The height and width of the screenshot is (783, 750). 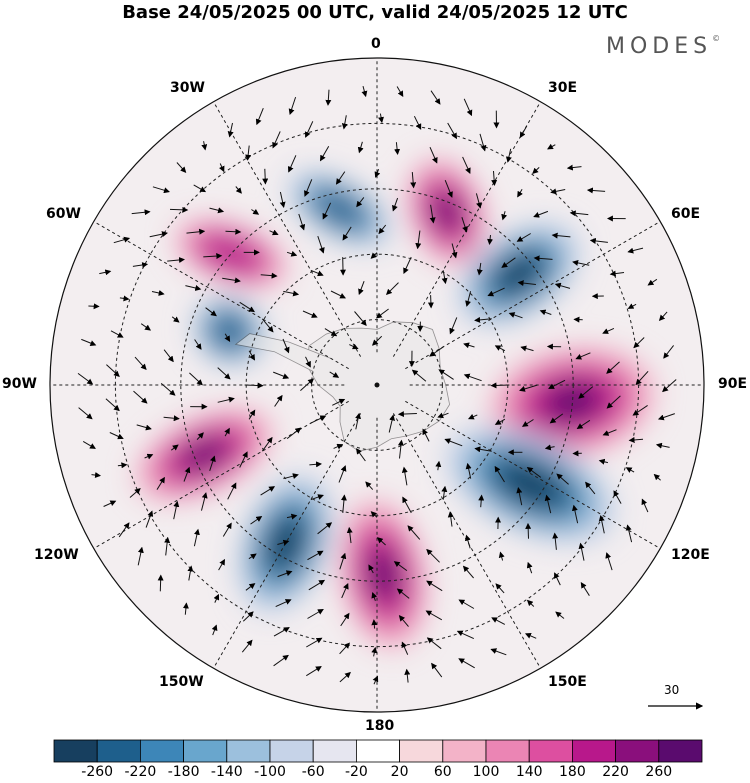 I want to click on anomaly-neg-60E, so click(x=518, y=274).